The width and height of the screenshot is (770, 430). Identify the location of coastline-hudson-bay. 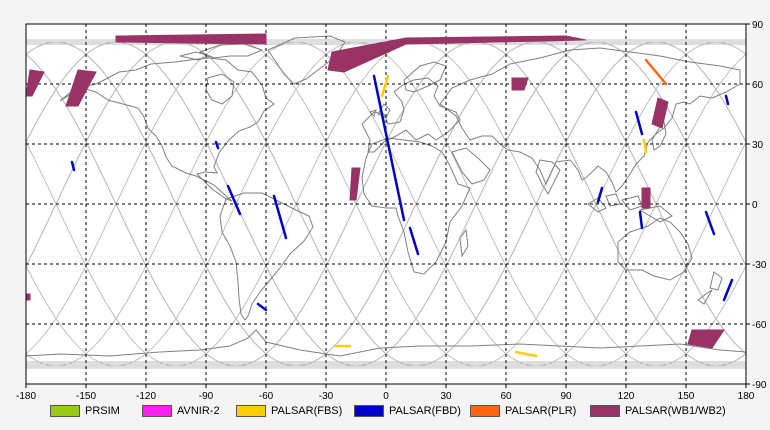
(220, 89).